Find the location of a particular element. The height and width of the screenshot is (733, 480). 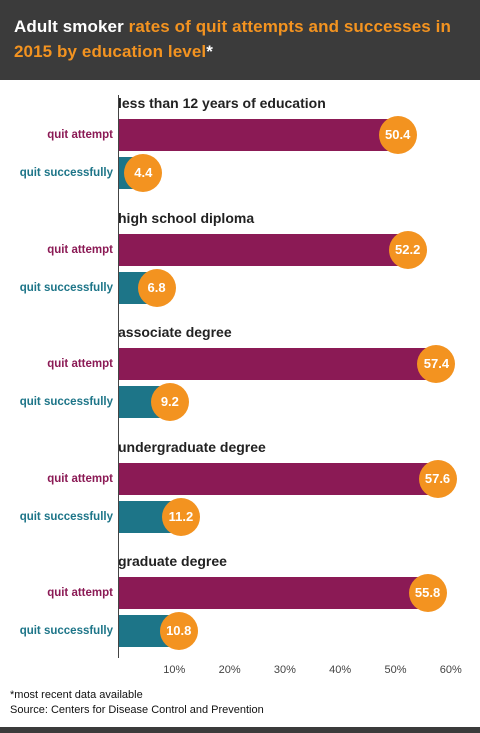

tick-label: 50% is located at coordinates (395, 670).